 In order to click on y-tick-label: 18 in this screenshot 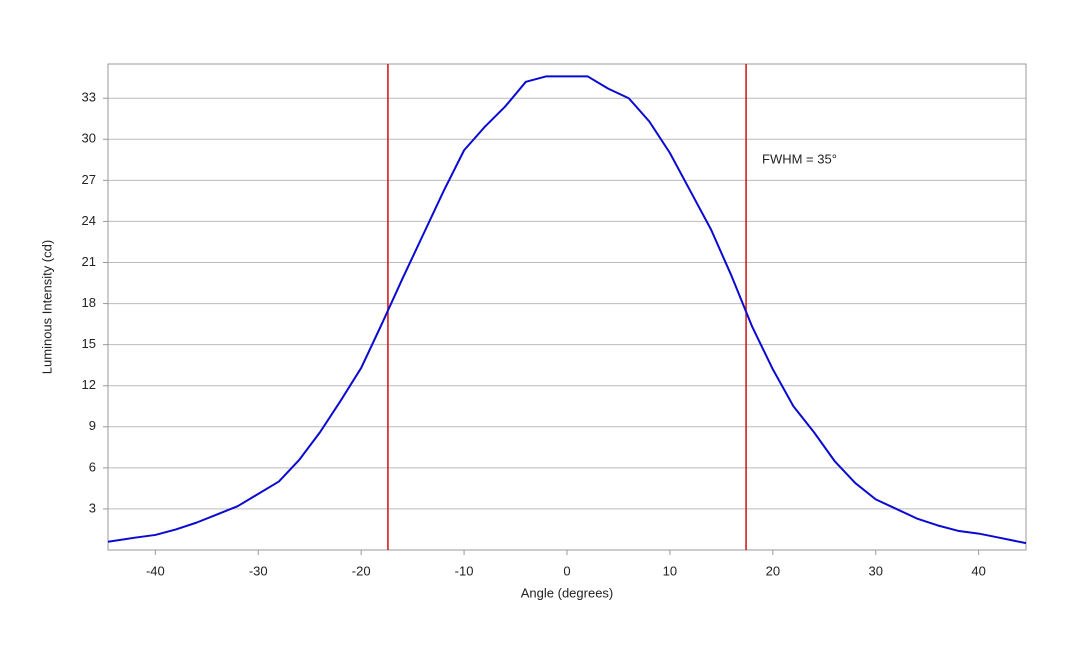, I will do `click(89, 302)`.